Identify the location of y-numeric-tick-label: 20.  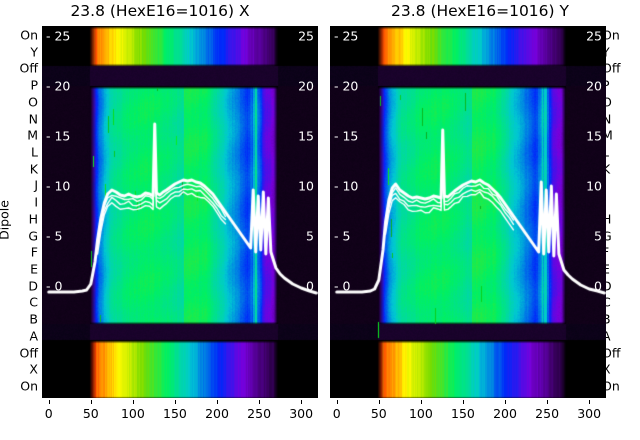
(594, 86).